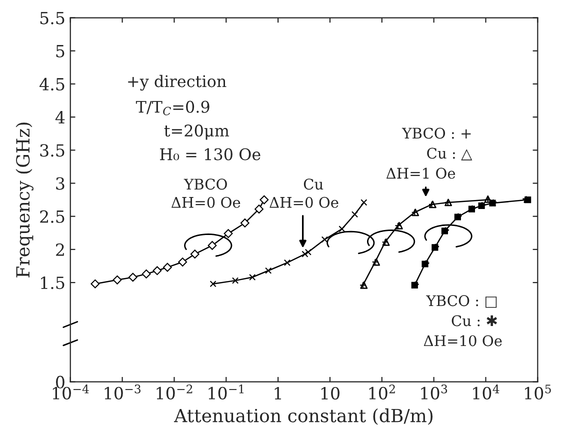 The width and height of the screenshot is (563, 444). What do you see at coordinates (463, 340) in the screenshot?
I see `annotation: ΔH=10 Oe` at bounding box center [463, 340].